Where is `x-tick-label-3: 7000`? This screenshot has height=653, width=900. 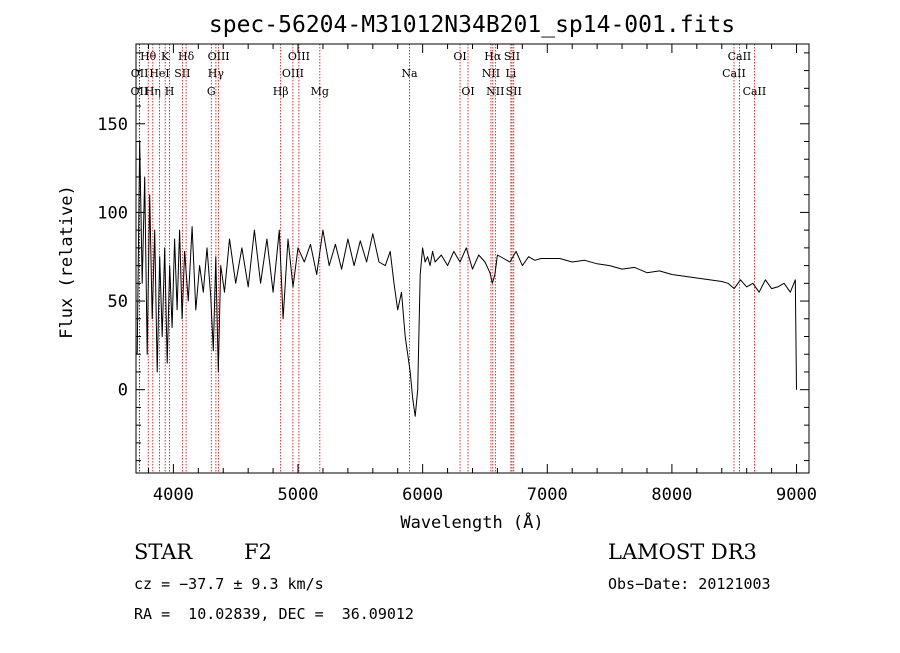 x-tick-label-3: 7000 is located at coordinates (547, 495).